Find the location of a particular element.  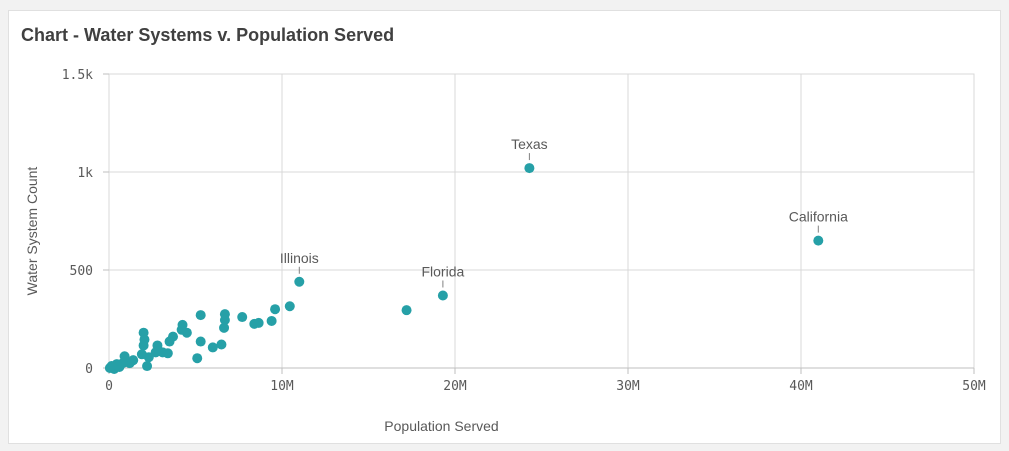

x-tick-label: 10M is located at coordinates (282, 386).